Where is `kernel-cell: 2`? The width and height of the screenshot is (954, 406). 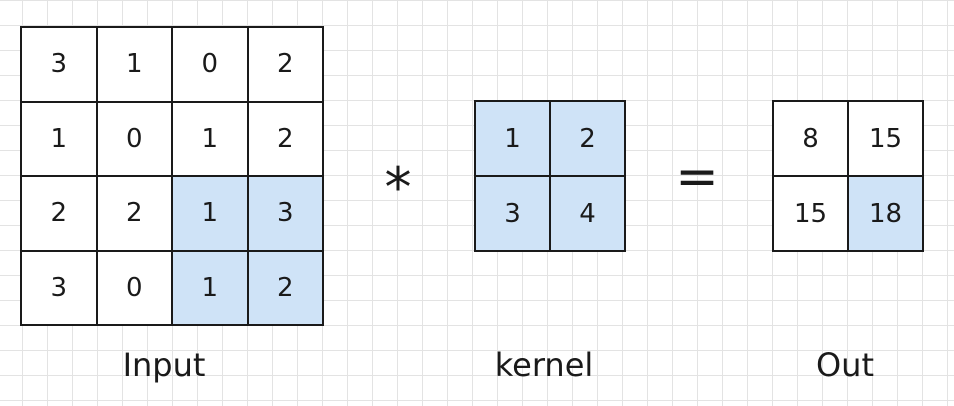
kernel-cell: 2 is located at coordinates (588, 139).